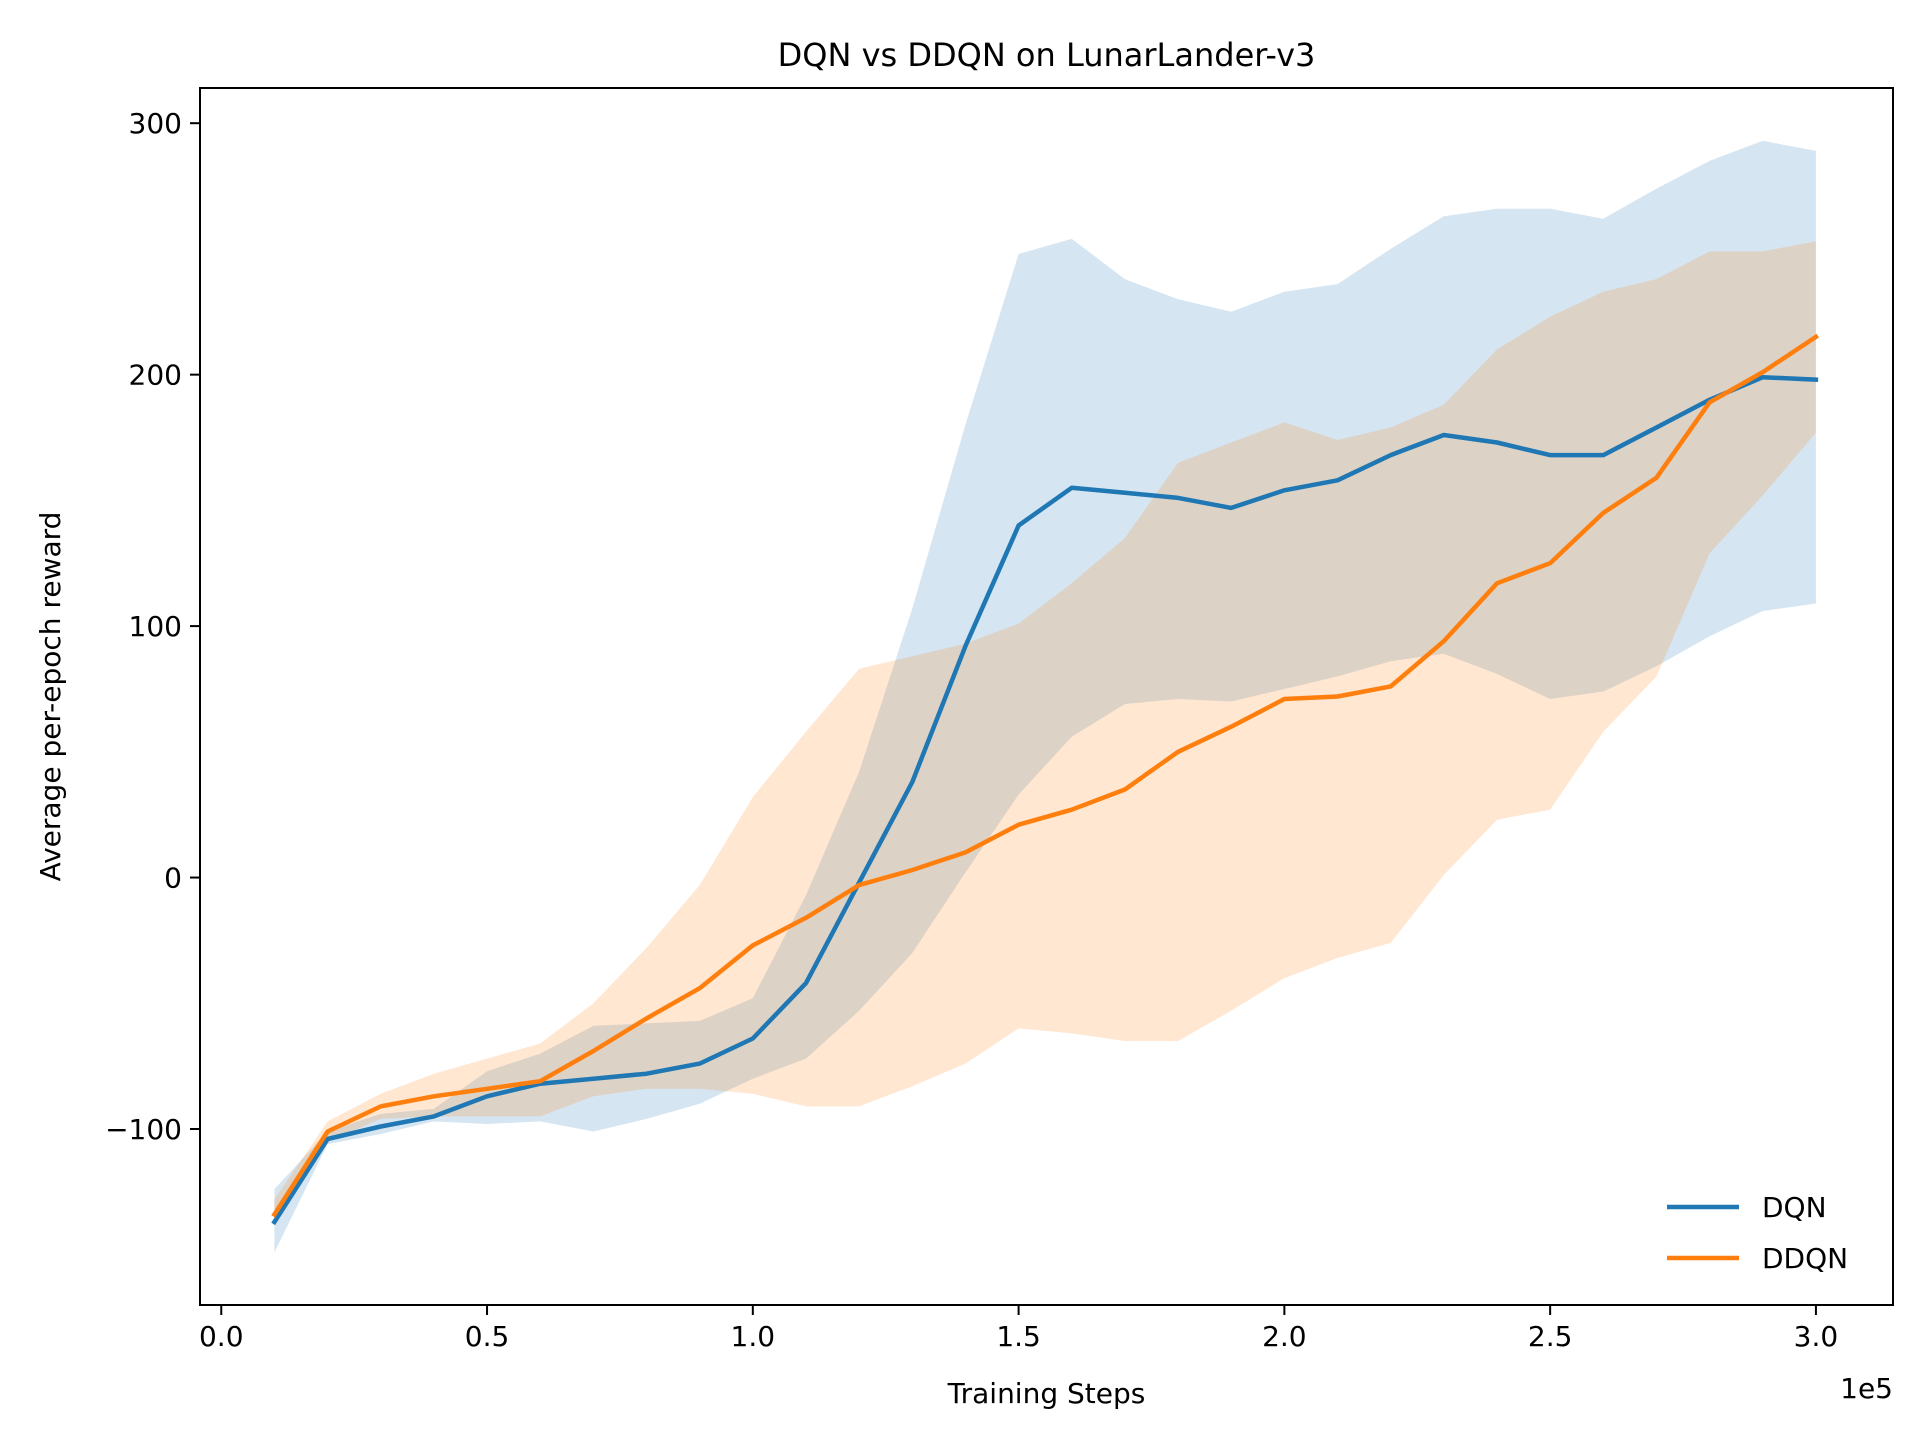 The image size is (1920, 1444). Describe the element at coordinates (155, 375) in the screenshot. I see `y-tick-label: 200` at that location.